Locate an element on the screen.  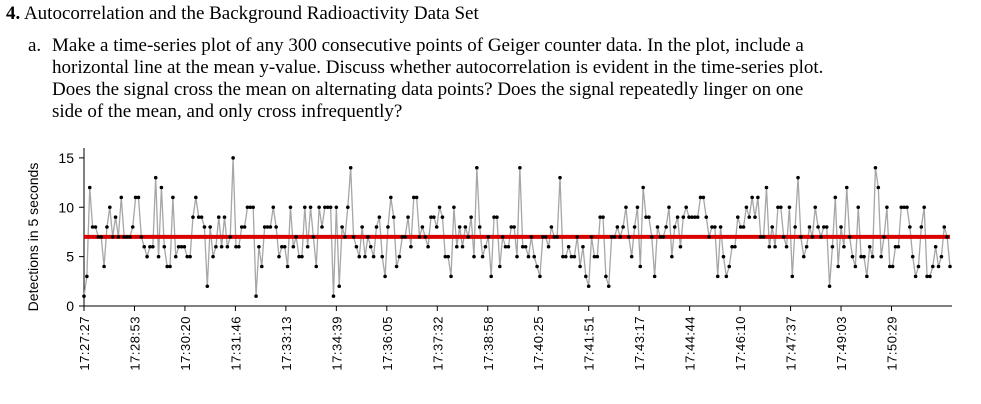
problem-number: 4. is located at coordinates (13, 13).